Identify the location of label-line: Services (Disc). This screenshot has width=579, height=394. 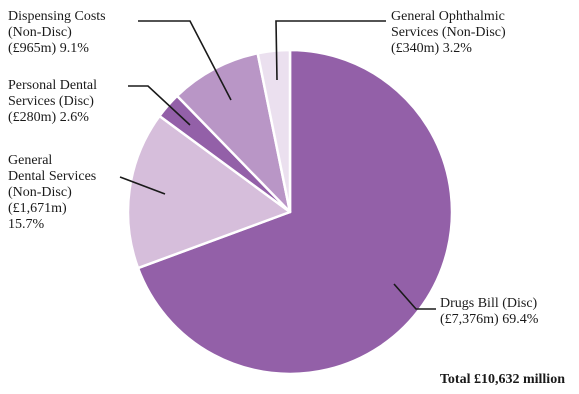
(51, 101).